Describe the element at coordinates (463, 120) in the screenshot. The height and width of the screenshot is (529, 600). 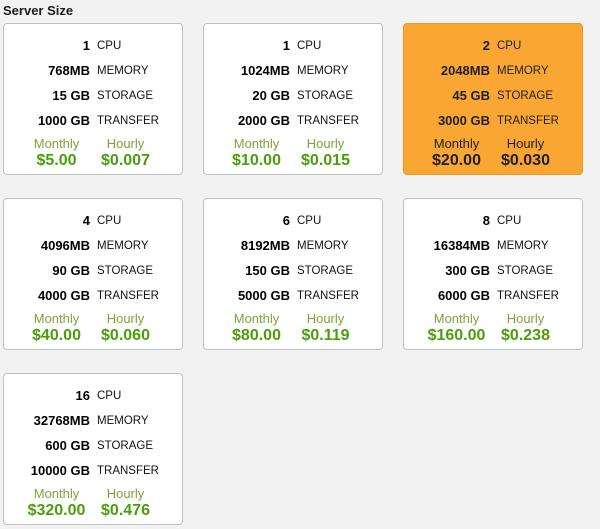
I see `transfer-value: 3000 GB` at that location.